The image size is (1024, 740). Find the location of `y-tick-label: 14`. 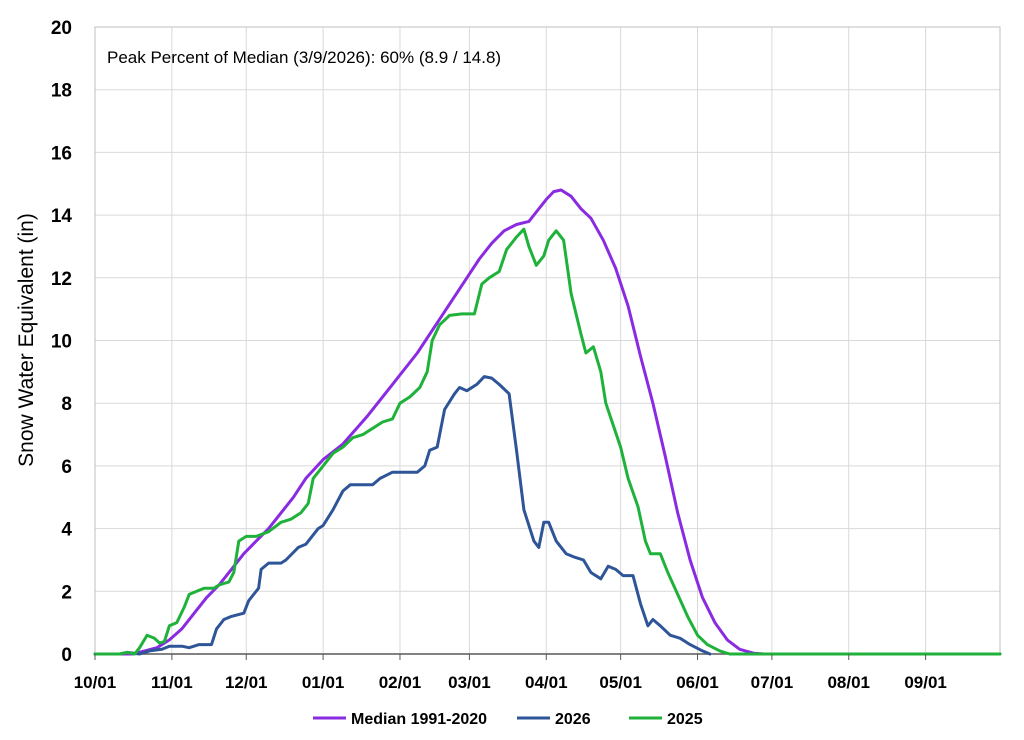

y-tick-label: 14 is located at coordinates (62, 216).